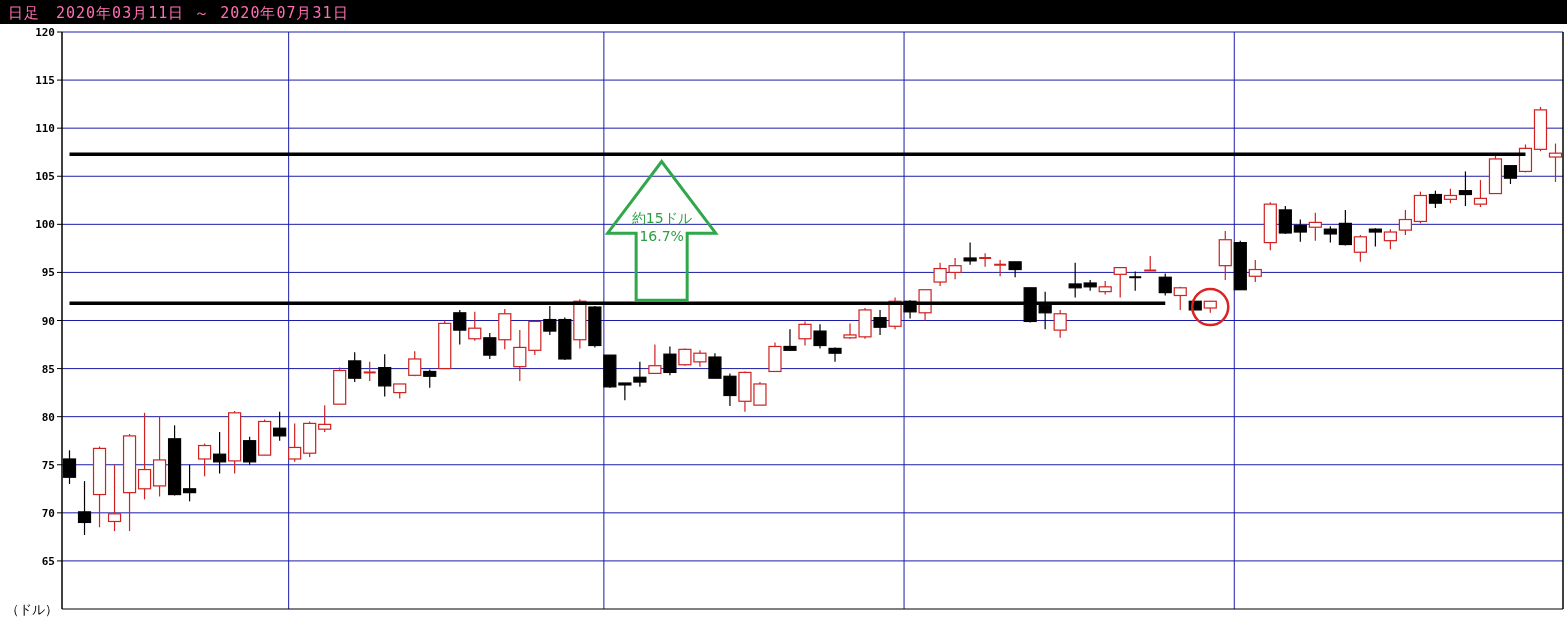  Describe the element at coordinates (45, 225) in the screenshot. I see `y-tick-label: 100` at that location.